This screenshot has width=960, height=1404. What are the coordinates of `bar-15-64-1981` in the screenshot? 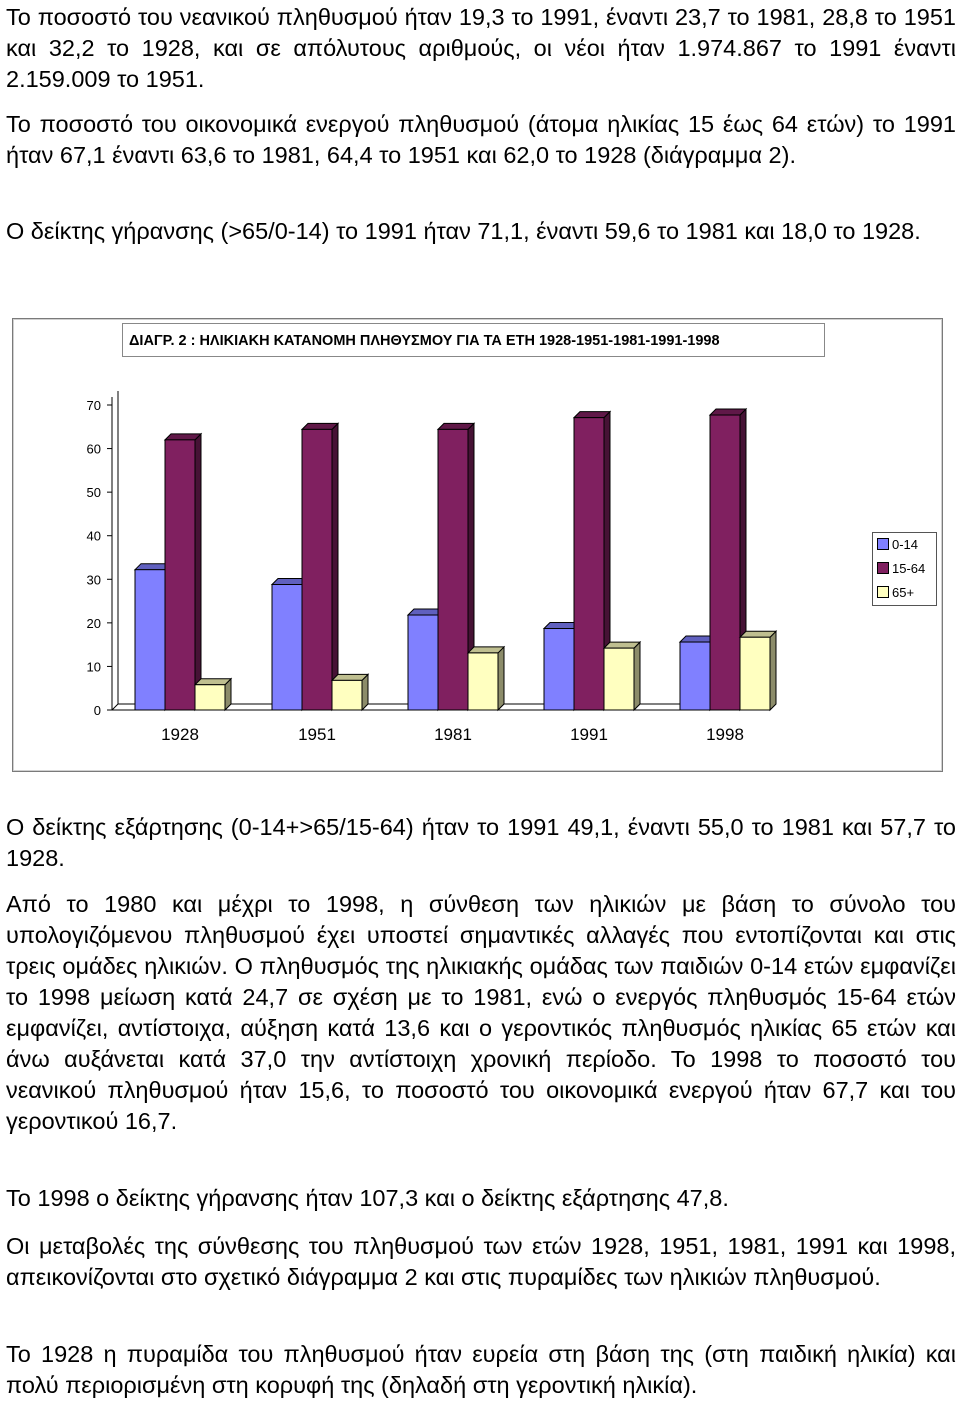 It's located at (453, 569).